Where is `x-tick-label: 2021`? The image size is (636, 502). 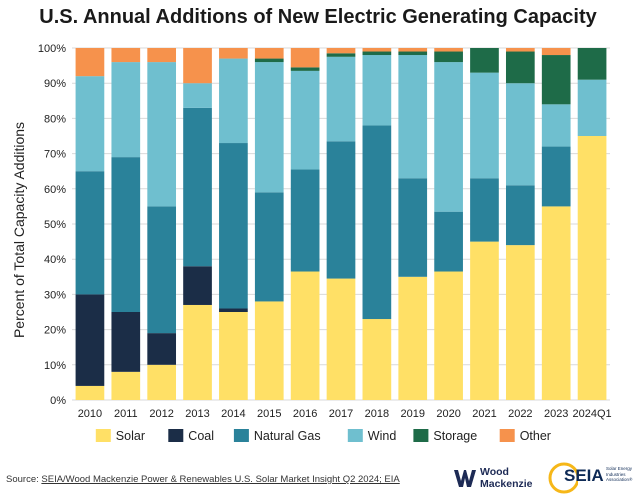 x-tick-label: 2021 is located at coordinates (484, 414).